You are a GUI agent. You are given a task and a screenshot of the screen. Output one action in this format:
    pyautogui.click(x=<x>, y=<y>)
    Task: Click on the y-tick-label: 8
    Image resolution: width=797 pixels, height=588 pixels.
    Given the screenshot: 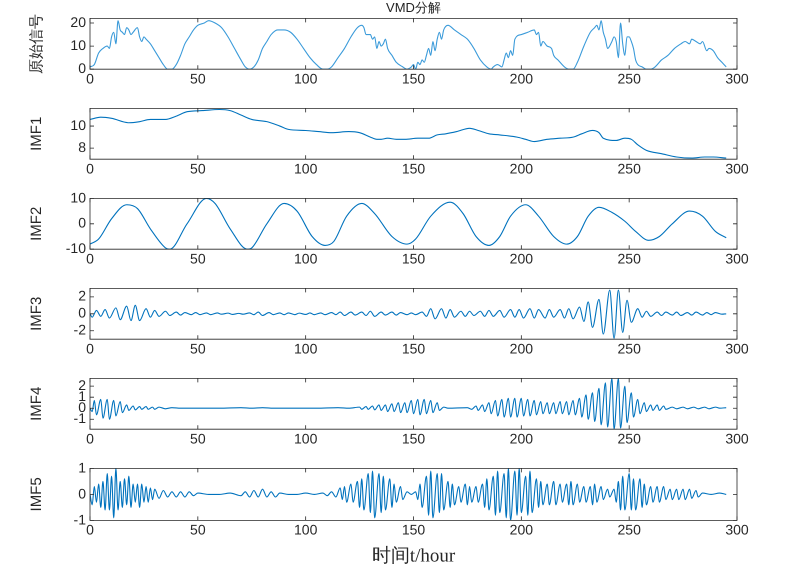 What is the action you would take?
    pyautogui.click(x=82, y=147)
    